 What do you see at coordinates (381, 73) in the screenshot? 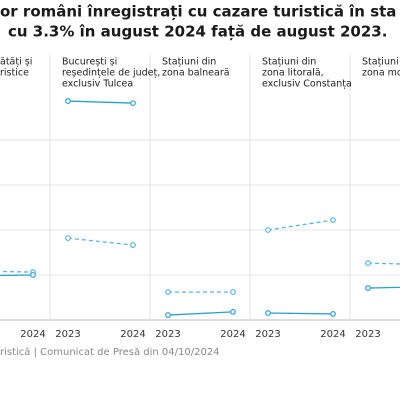
I see `panel-title: zona mo` at bounding box center [381, 73].